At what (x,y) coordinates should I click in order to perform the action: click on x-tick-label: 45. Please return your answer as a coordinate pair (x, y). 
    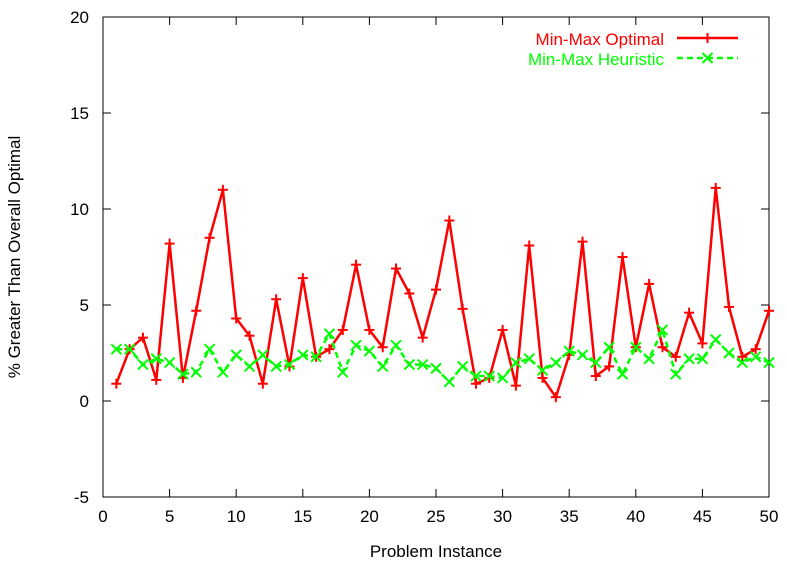
    Looking at the image, I should click on (702, 516).